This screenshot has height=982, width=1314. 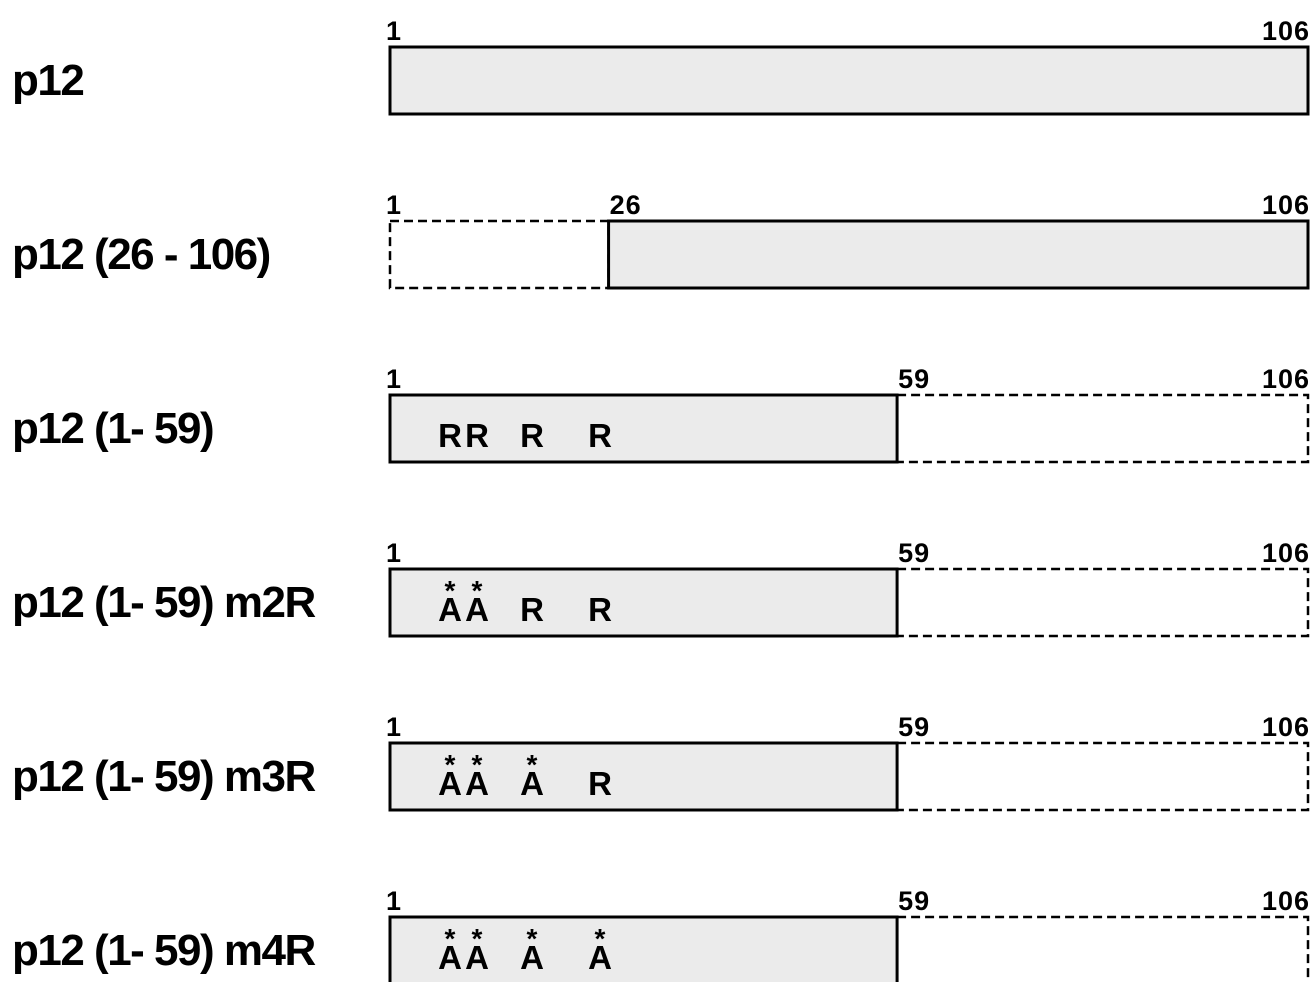 What do you see at coordinates (450, 938) in the screenshot?
I see `construct-6-mutation-star-1: *` at bounding box center [450, 938].